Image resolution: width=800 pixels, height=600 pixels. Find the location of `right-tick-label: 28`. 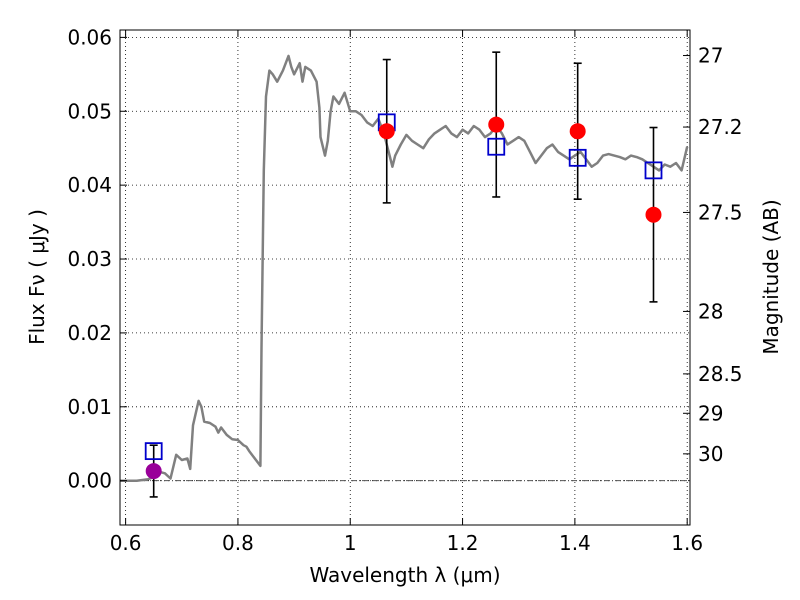

right-tick-label: 28 is located at coordinates (710, 311).